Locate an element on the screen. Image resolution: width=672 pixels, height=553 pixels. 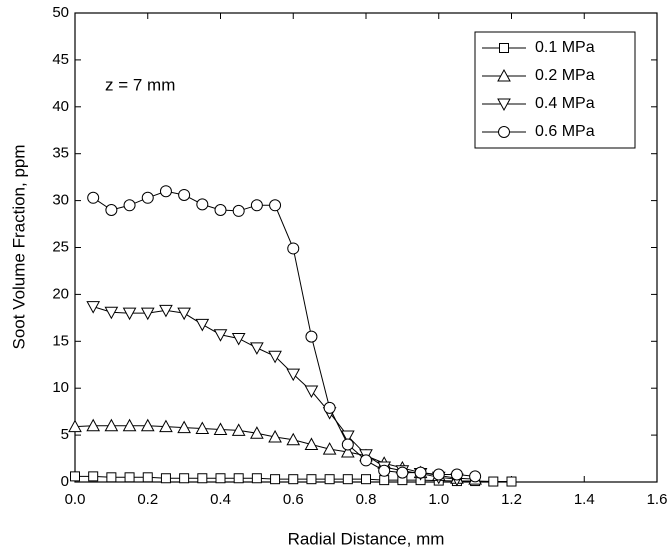
legend-label: 0.2 MPa is located at coordinates (565, 75).